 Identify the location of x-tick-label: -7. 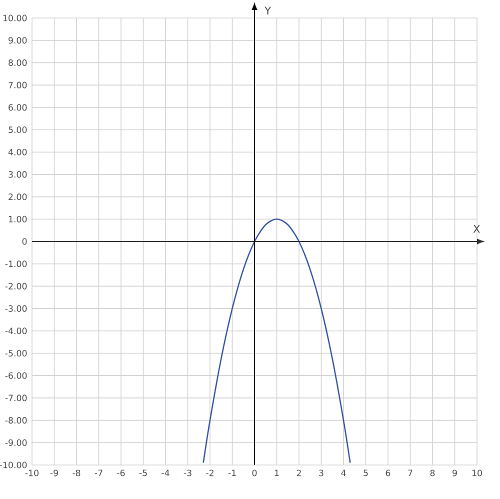
(98, 473).